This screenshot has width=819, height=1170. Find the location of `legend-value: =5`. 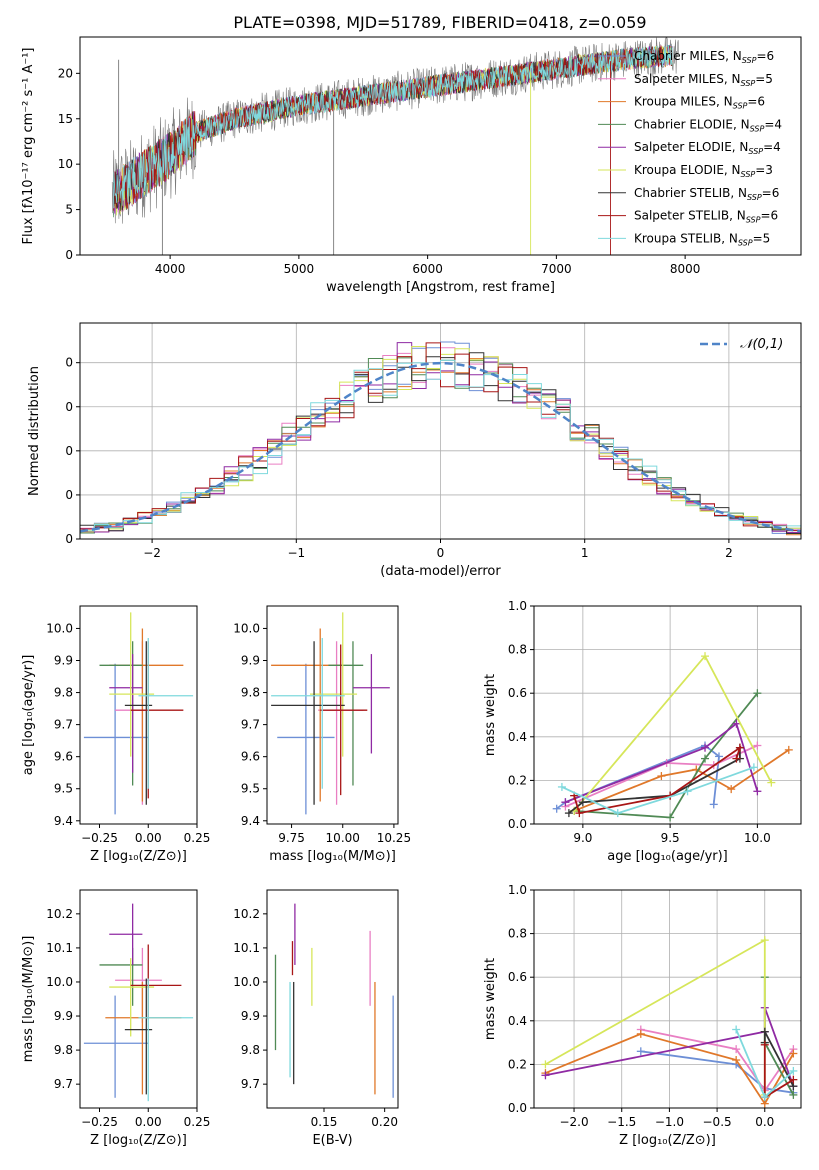

legend-value: =5 is located at coordinates (762, 238).